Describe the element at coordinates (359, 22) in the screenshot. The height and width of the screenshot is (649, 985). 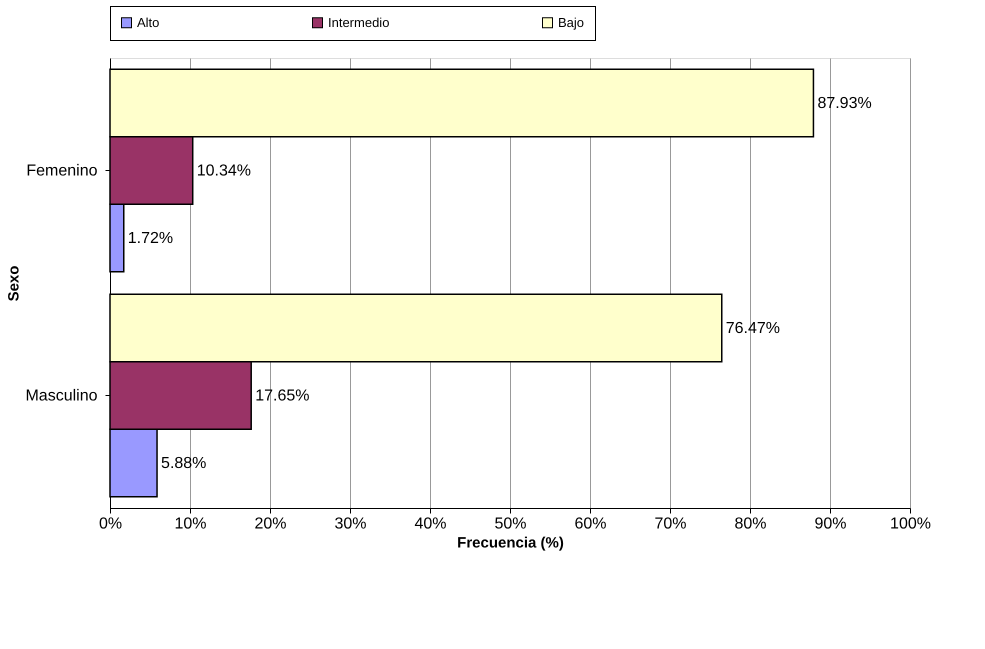
I see `legend-label: Intermedio` at that location.